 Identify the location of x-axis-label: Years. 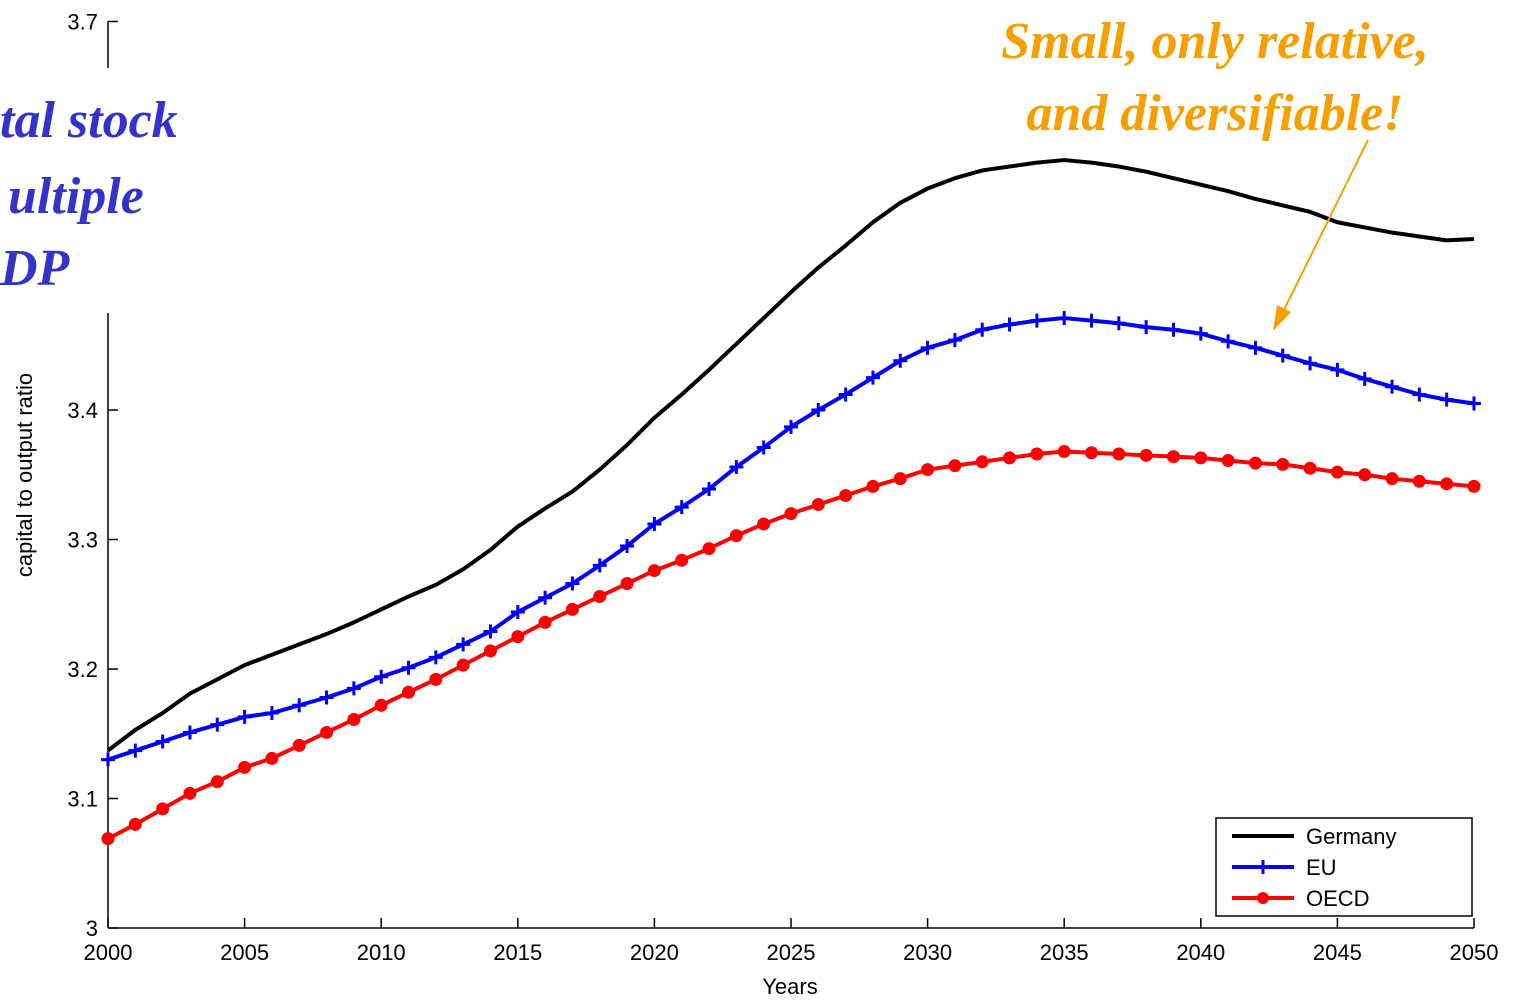
(789, 986).